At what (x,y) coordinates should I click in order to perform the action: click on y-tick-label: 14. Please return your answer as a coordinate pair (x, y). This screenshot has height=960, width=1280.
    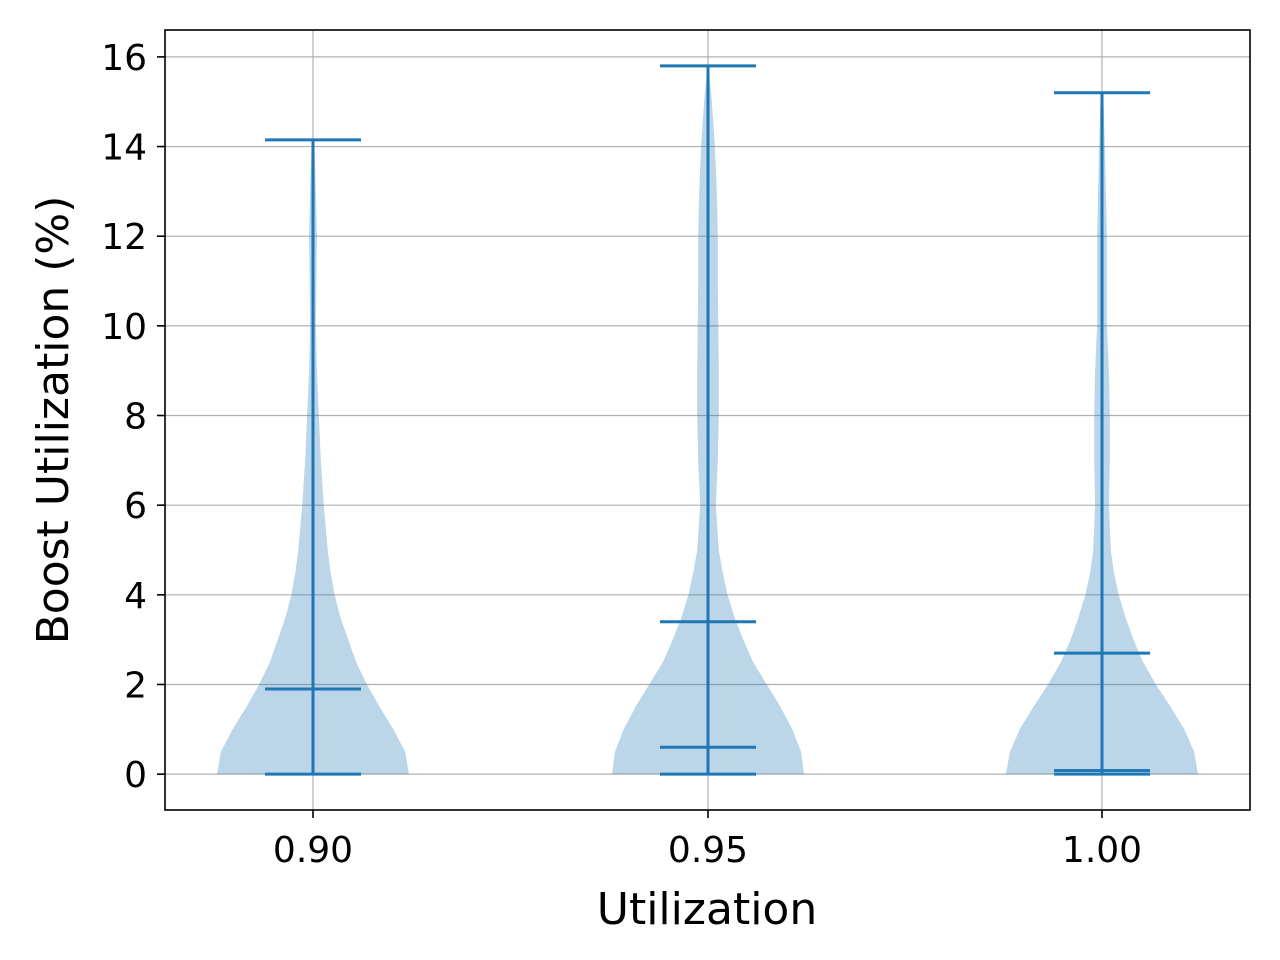
    Looking at the image, I should click on (124, 148).